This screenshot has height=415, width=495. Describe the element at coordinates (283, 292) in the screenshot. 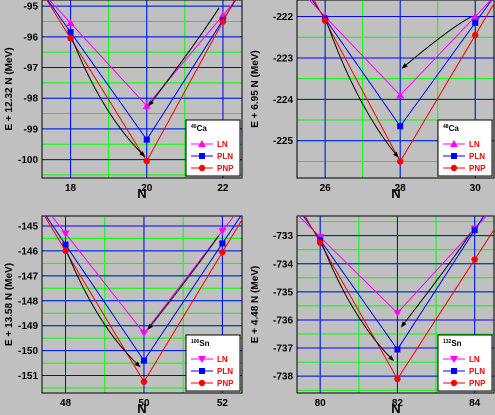

I see `y-tick-label: -735` at that location.